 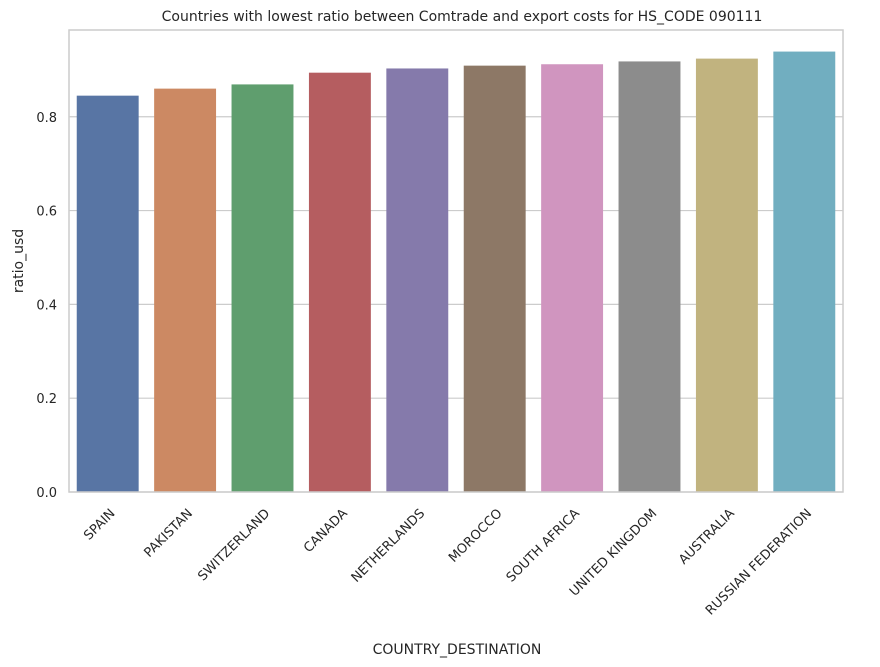 What do you see at coordinates (185, 290) in the screenshot?
I see `bar-pakistan` at bounding box center [185, 290].